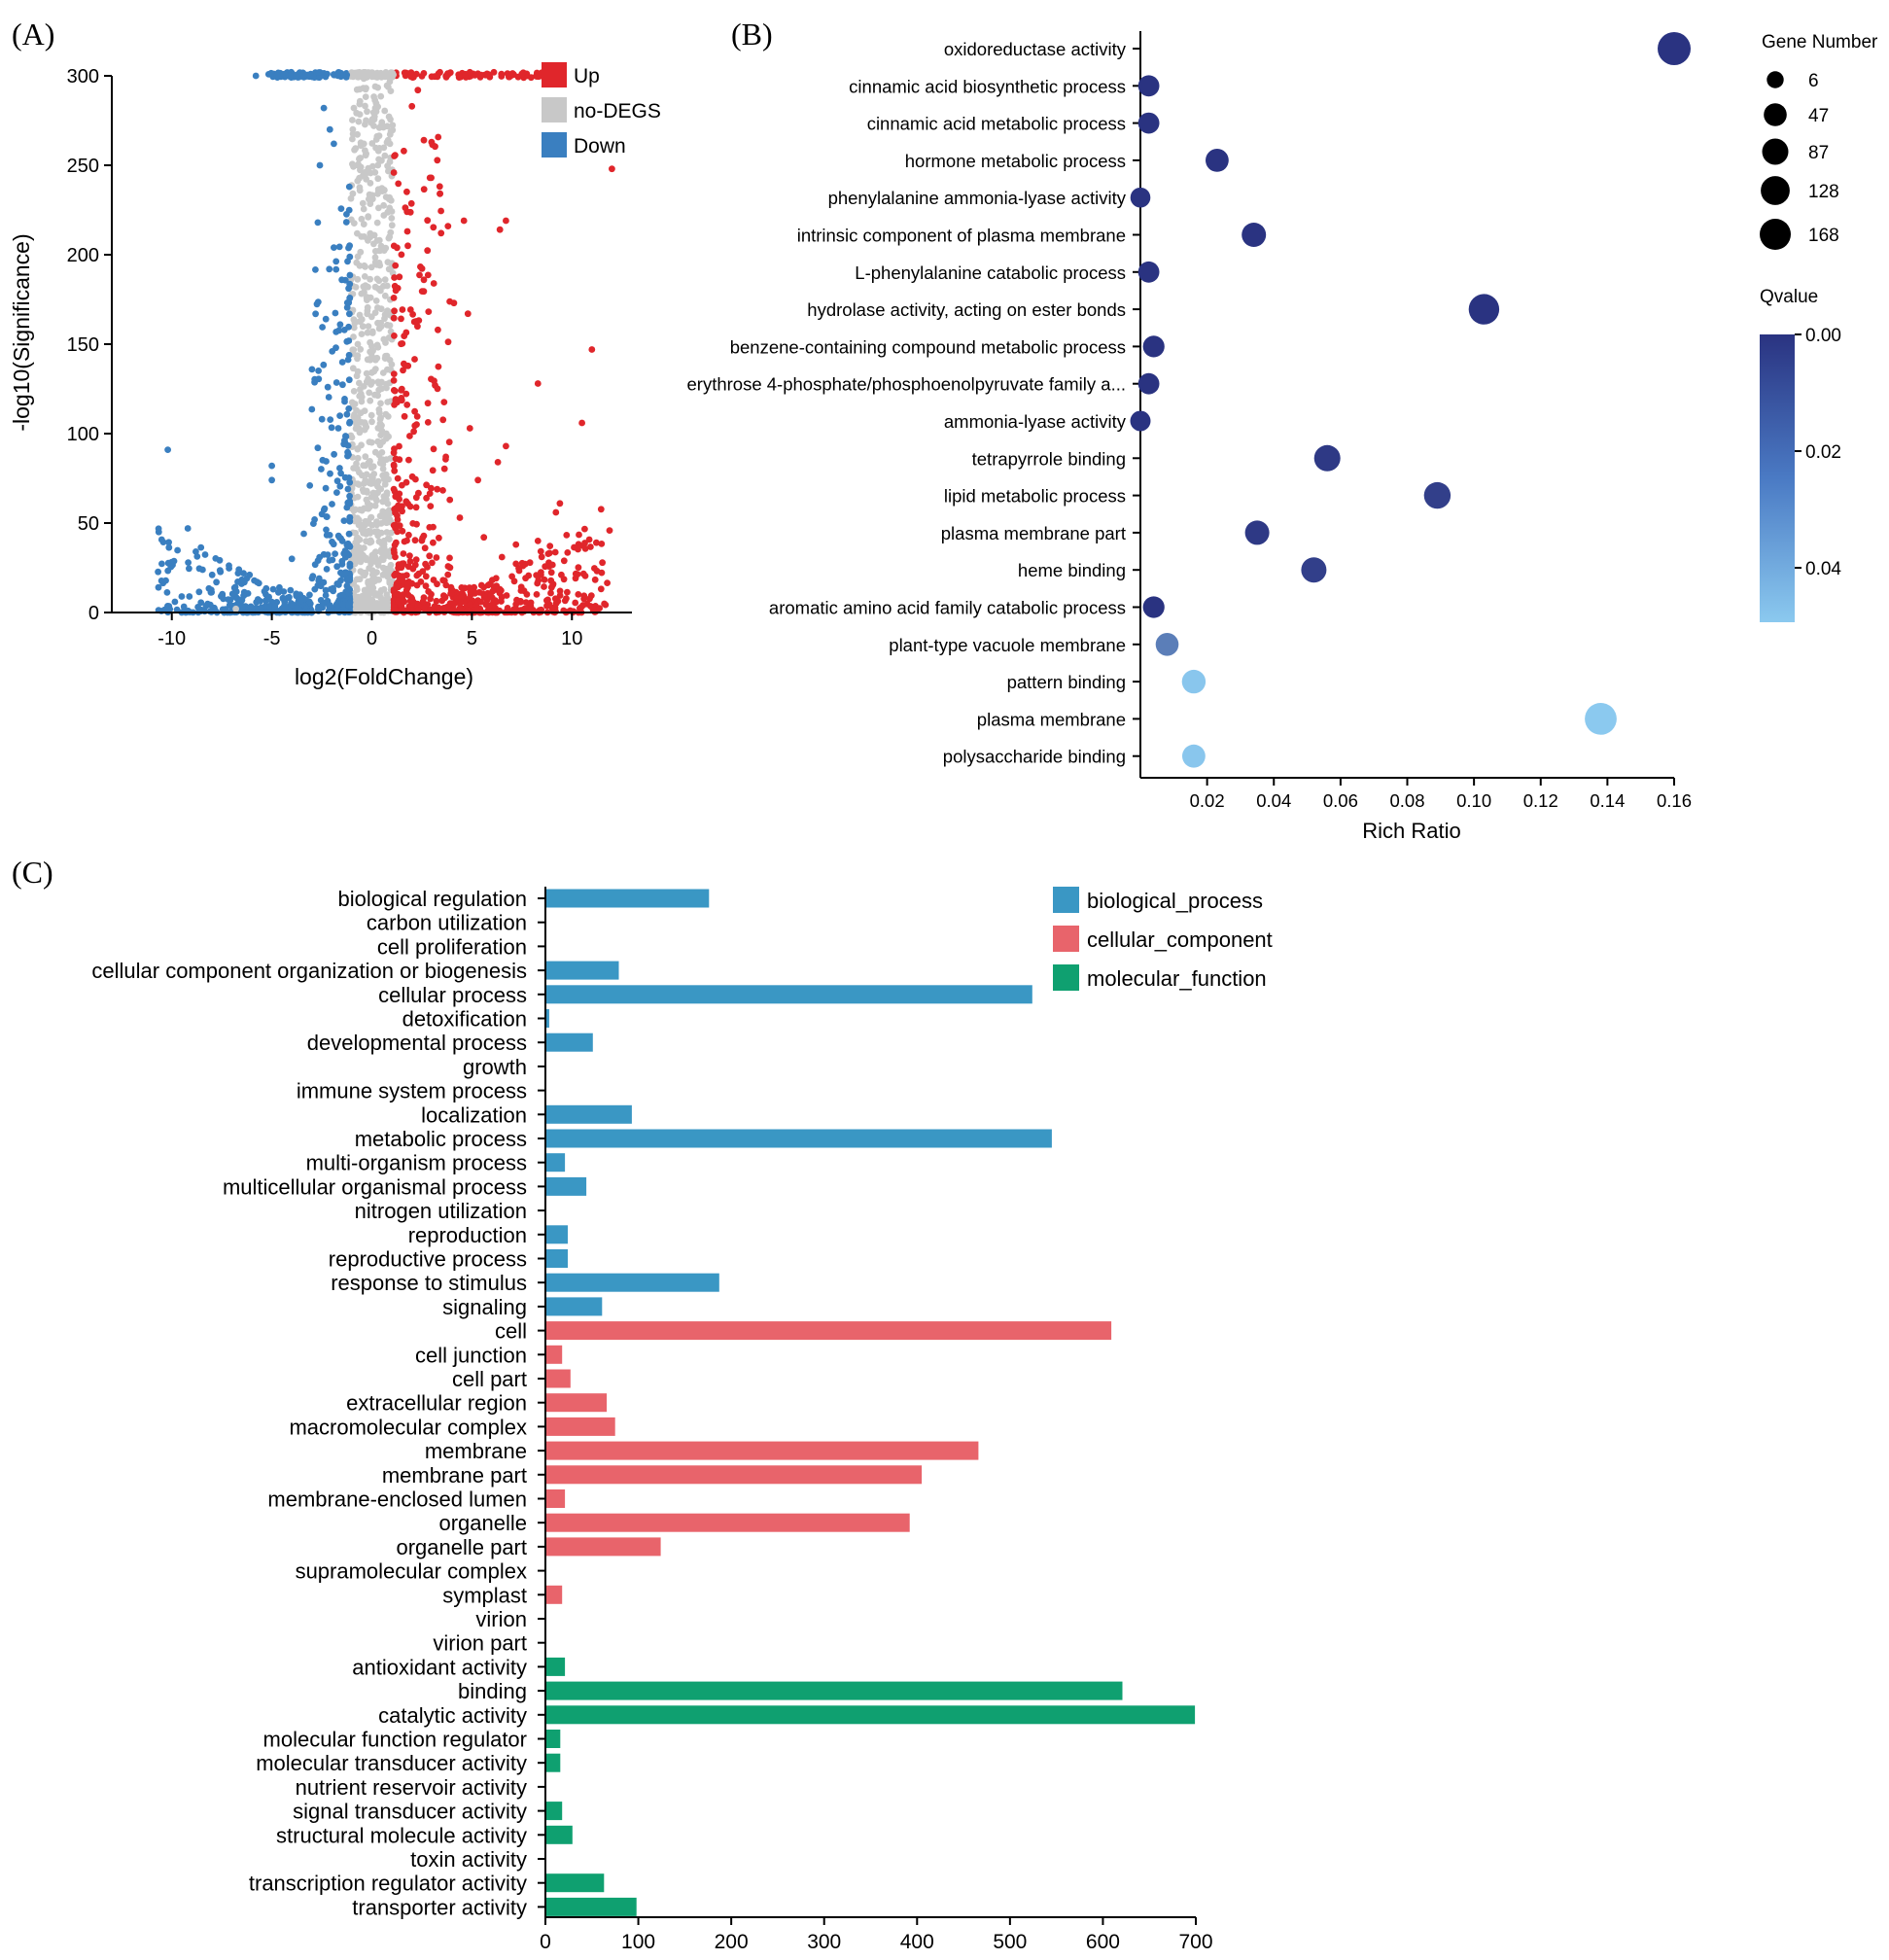  What do you see at coordinates (732, 1942) in the screenshot?
I see `x-tick-label: 200` at bounding box center [732, 1942].